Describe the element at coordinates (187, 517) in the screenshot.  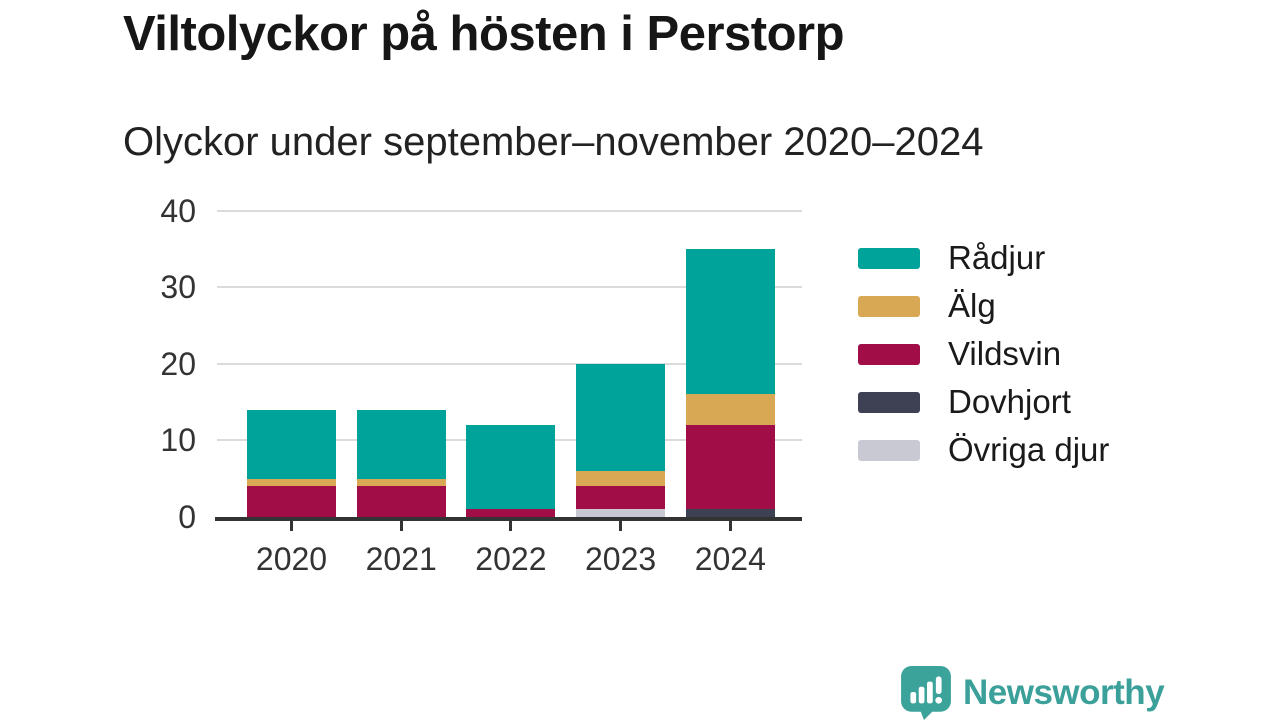
I see `y-axis-tick-label: 0` at that location.